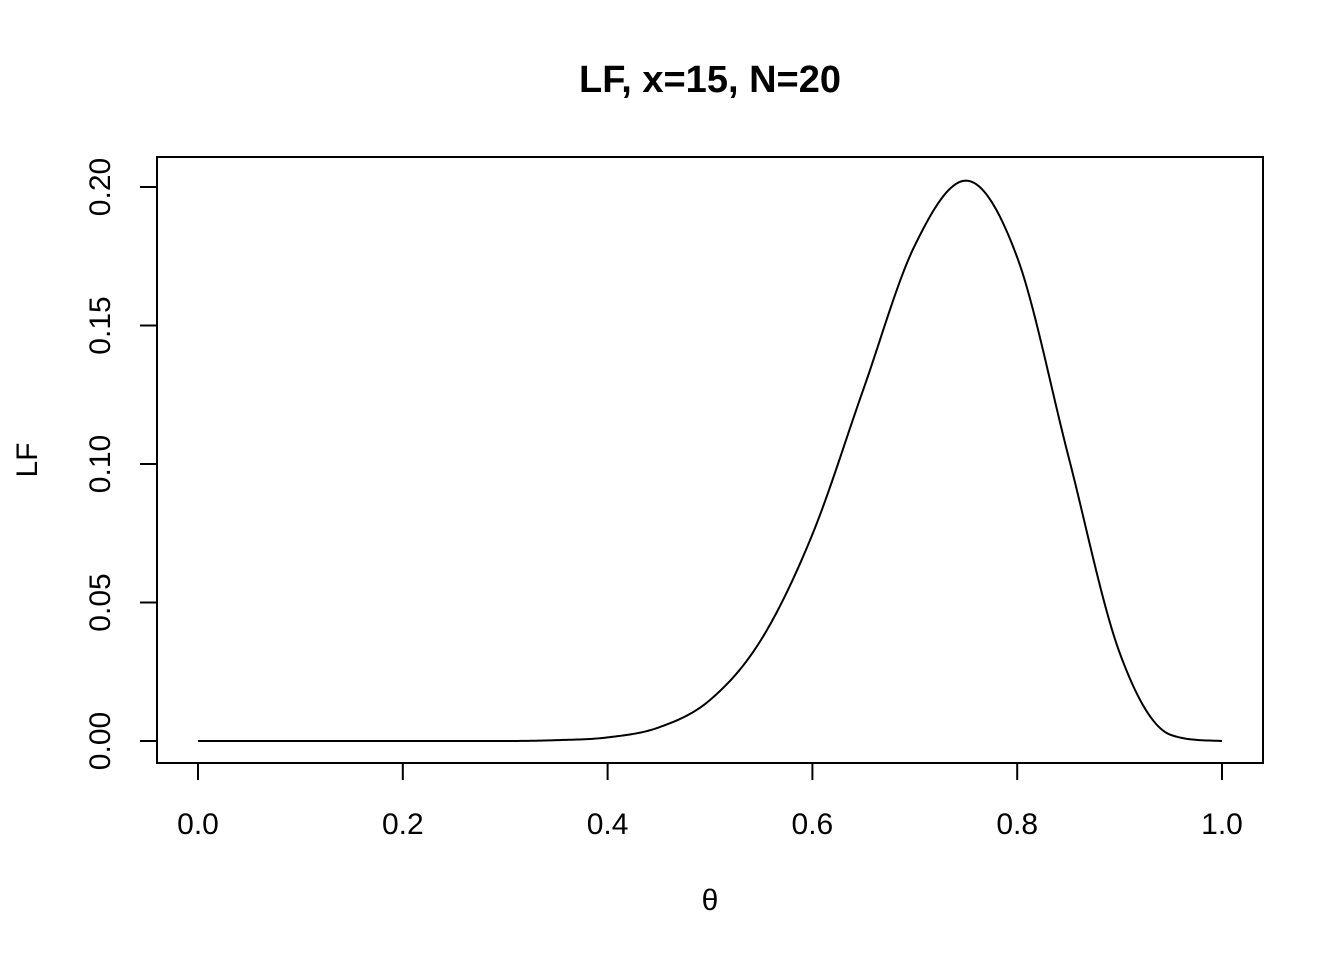 The image size is (1344, 960). I want to click on x-axis: 0.0 0.2 0.4 0.6 0.8 1.0, so click(710, 801).